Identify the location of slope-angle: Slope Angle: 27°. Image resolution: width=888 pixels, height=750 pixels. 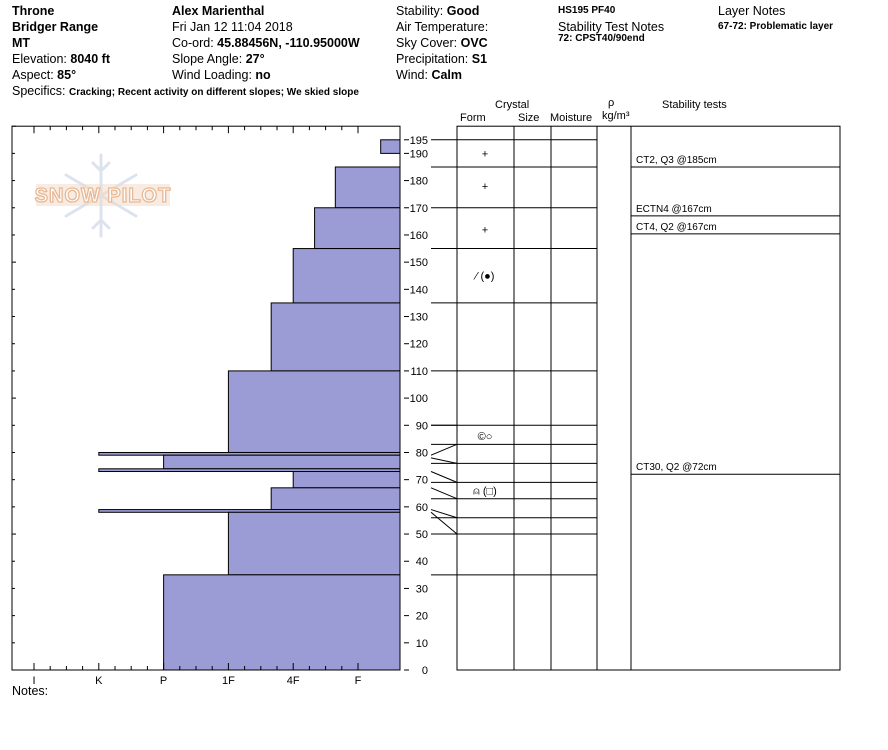
(218, 59).